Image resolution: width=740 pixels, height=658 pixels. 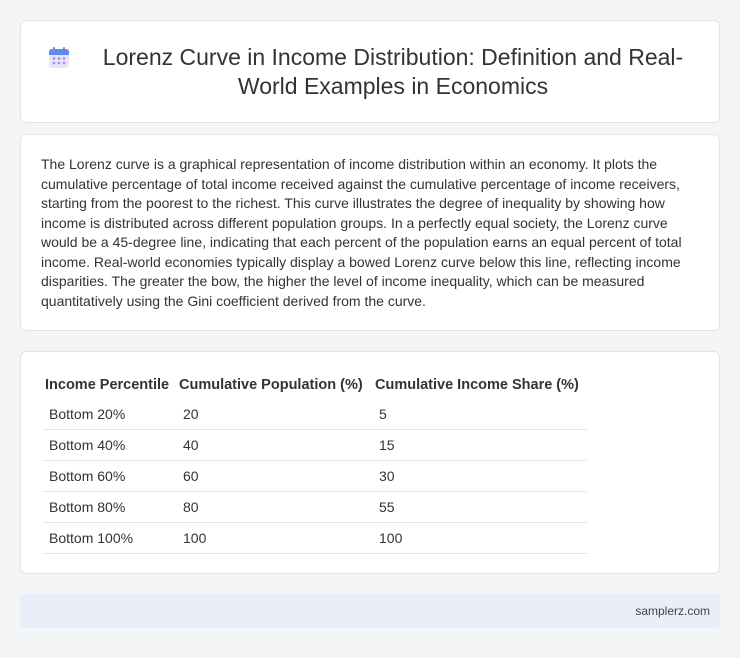 I want to click on table-row: Bottom 60% 60 30, so click(x=315, y=476).